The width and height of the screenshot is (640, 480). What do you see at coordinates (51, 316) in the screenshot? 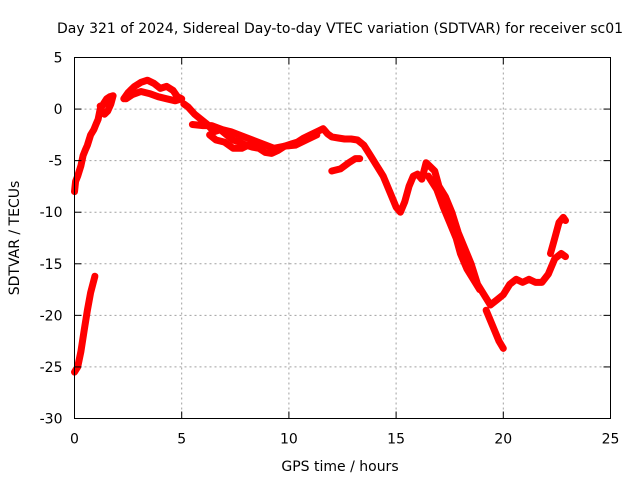
I see `y-tick-label: -20` at bounding box center [51, 316].